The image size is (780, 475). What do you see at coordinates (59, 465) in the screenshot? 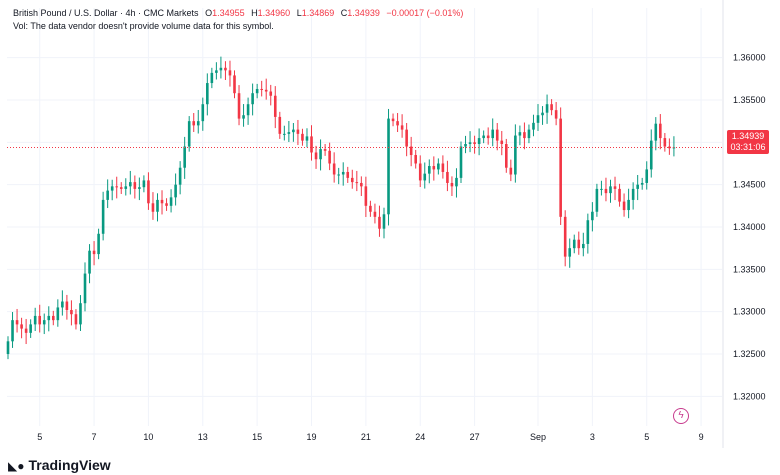
I see `tradingview-logo: ◣● TradingView` at bounding box center [59, 465].